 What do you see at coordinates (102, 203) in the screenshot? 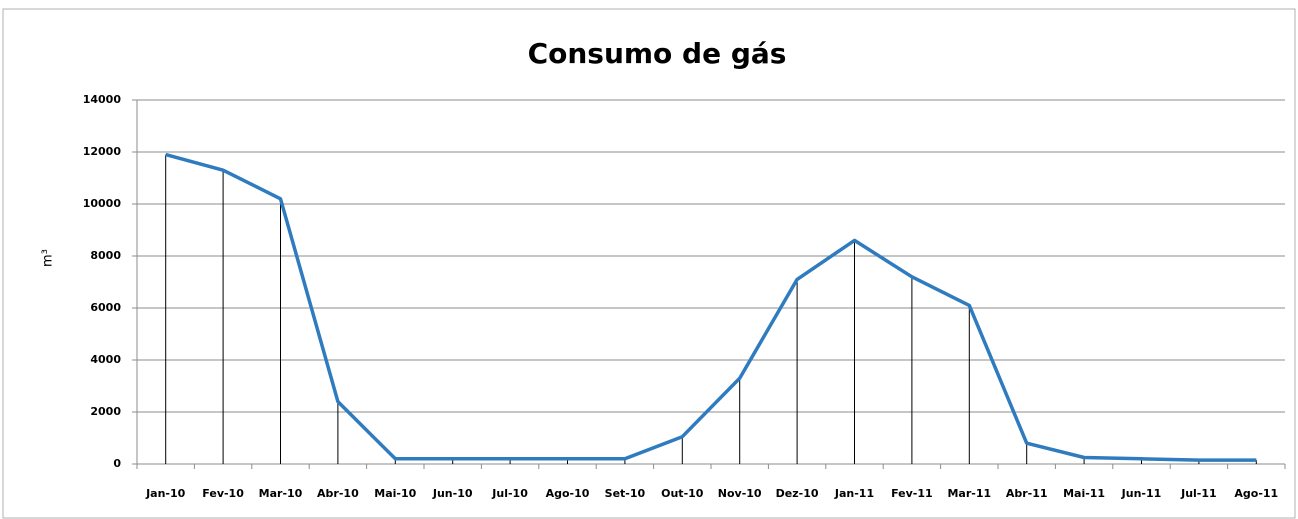
I see `y-tick-label: 10000` at bounding box center [102, 203].